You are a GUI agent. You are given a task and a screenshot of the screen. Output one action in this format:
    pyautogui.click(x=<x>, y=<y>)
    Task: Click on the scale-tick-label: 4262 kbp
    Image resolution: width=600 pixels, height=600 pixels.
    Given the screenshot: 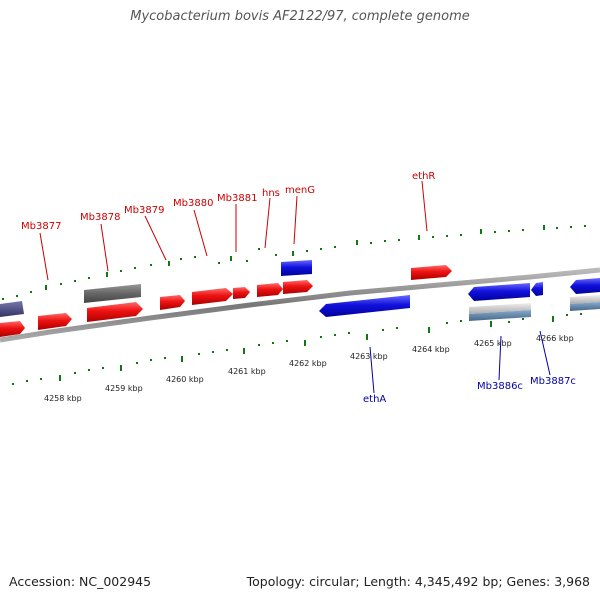 What is the action you would take?
    pyautogui.click(x=308, y=363)
    